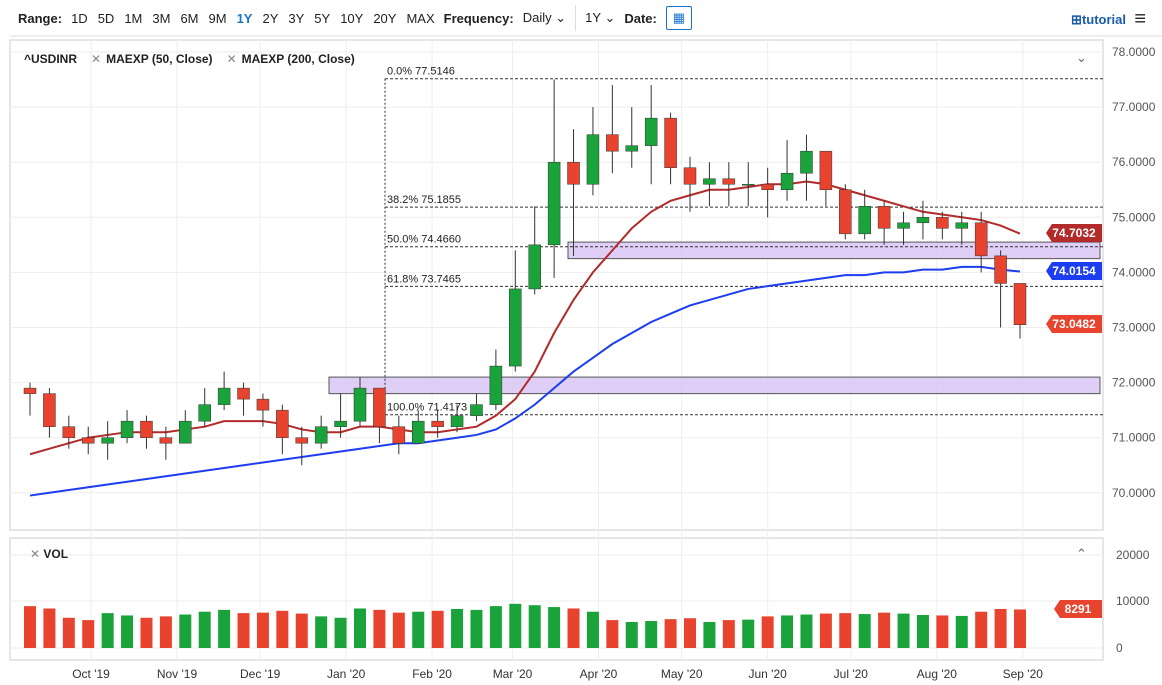 This screenshot has height=685, width=1162. Describe the element at coordinates (244, 18) in the screenshot. I see `range-1y: 1Y` at that location.